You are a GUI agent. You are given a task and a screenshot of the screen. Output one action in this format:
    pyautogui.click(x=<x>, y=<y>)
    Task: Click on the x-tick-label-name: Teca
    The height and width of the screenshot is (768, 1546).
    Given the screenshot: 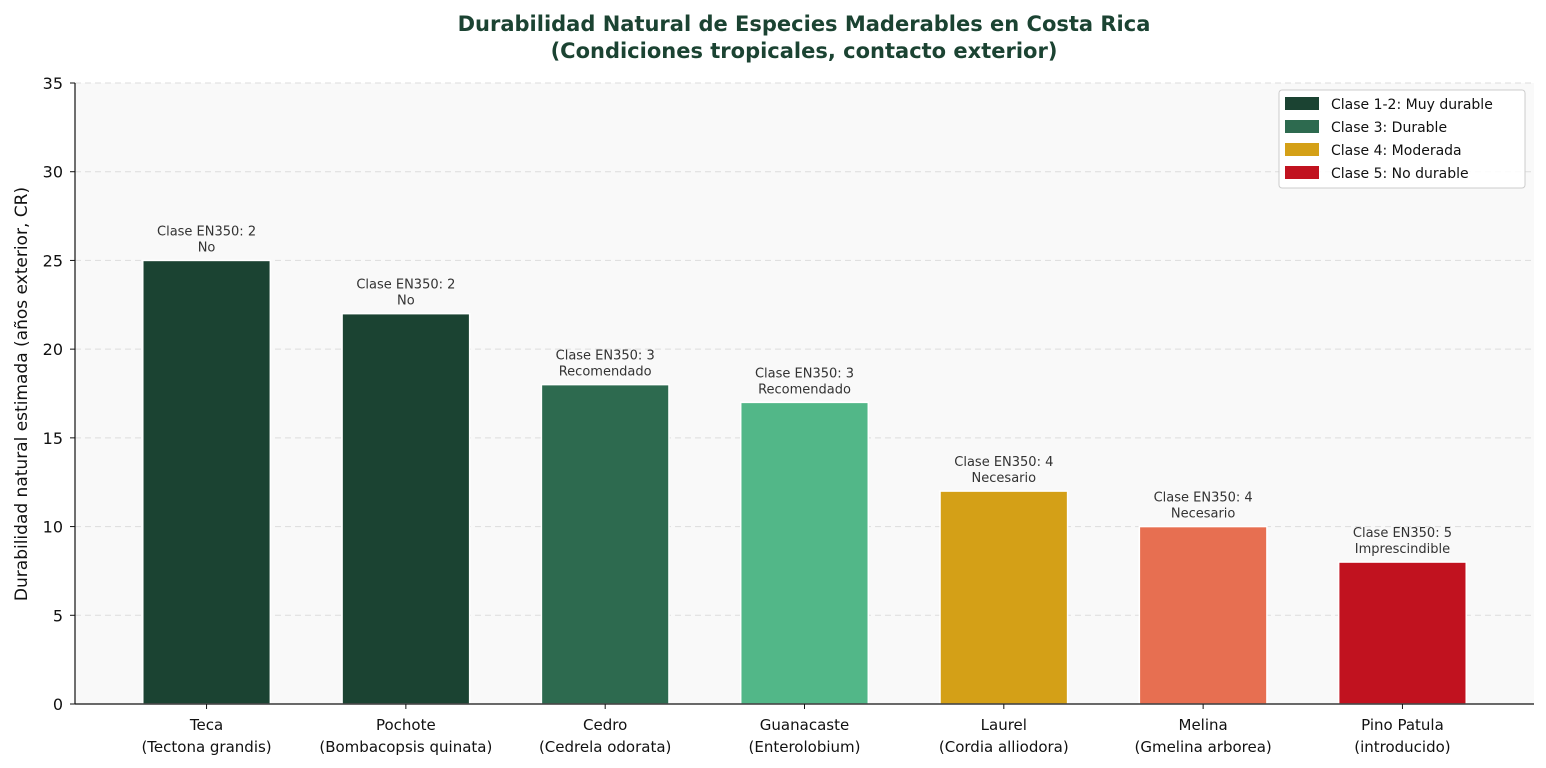 What is the action you would take?
    pyautogui.click(x=206, y=725)
    